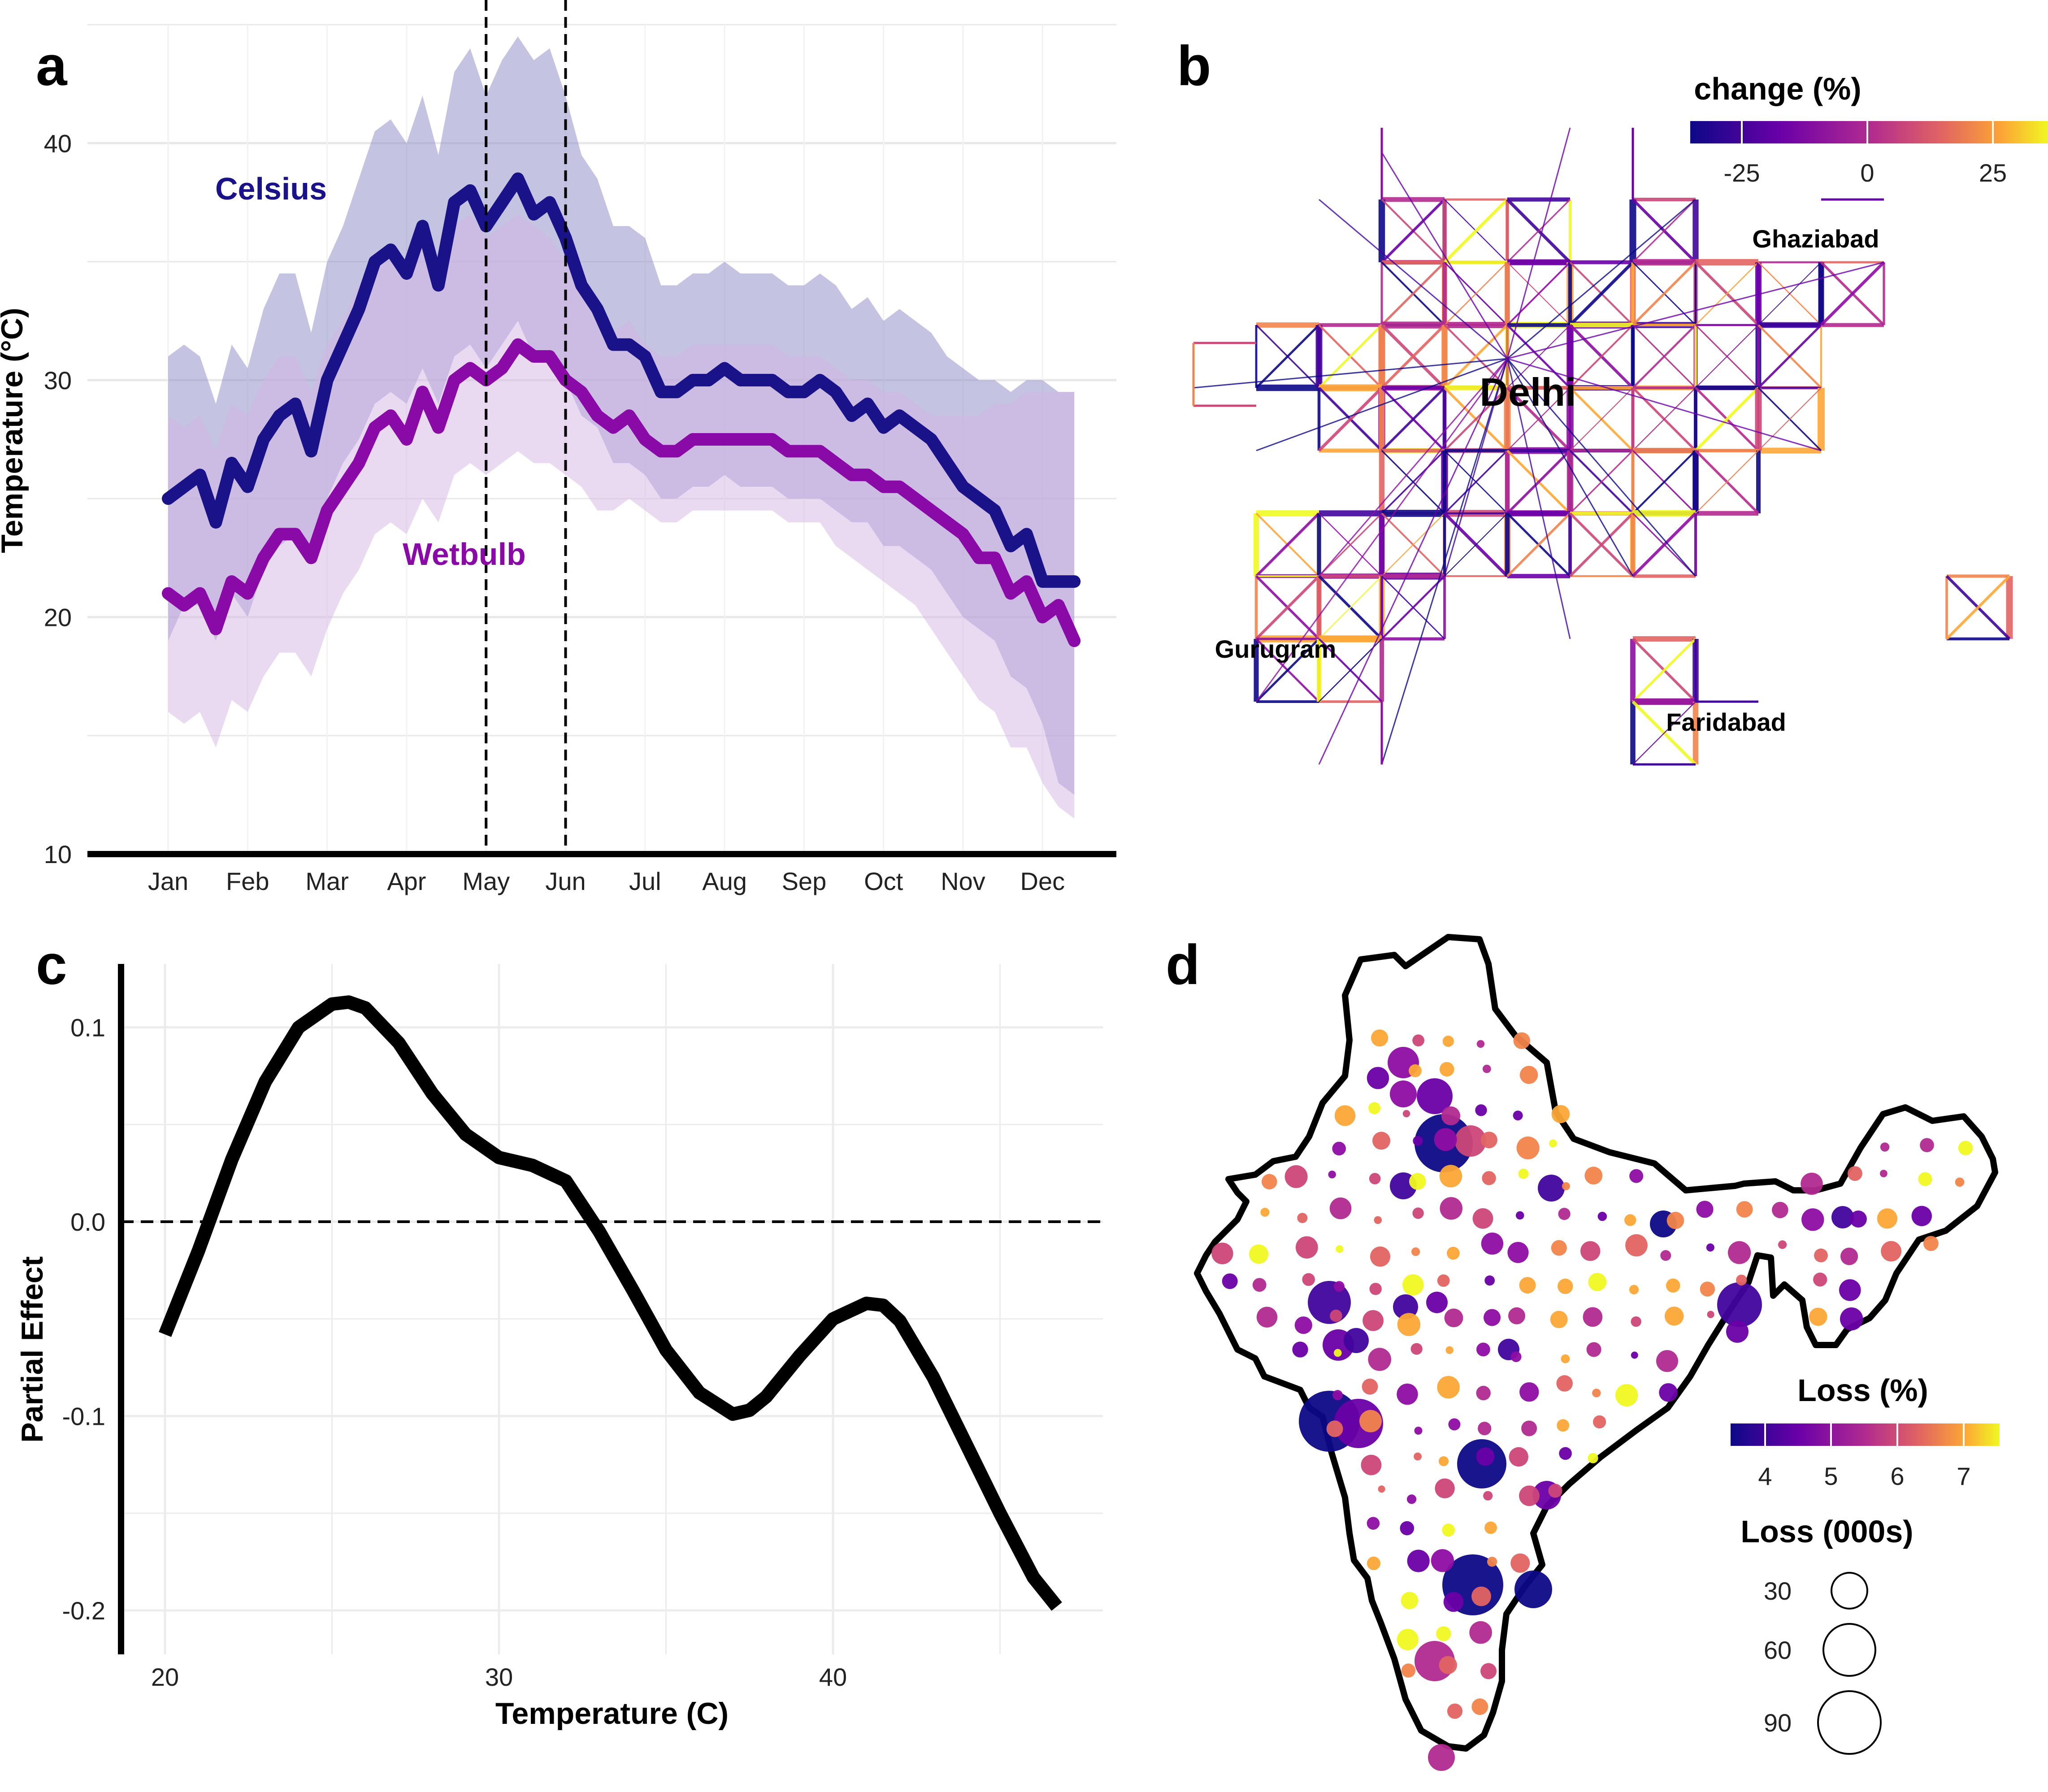 The height and width of the screenshot is (1792, 2048). What do you see at coordinates (51, 965) in the screenshot?
I see `panel-letter-c: c` at bounding box center [51, 965].